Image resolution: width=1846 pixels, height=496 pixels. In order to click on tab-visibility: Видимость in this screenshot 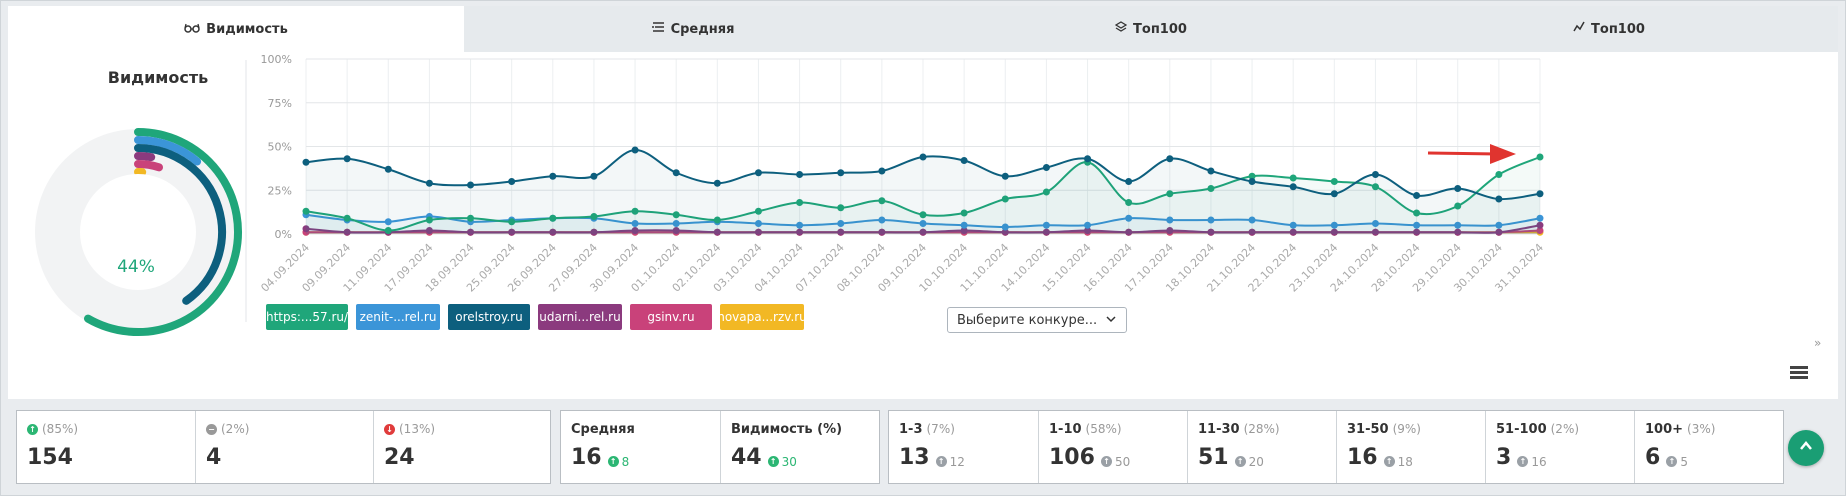, I will do `click(236, 29)`.